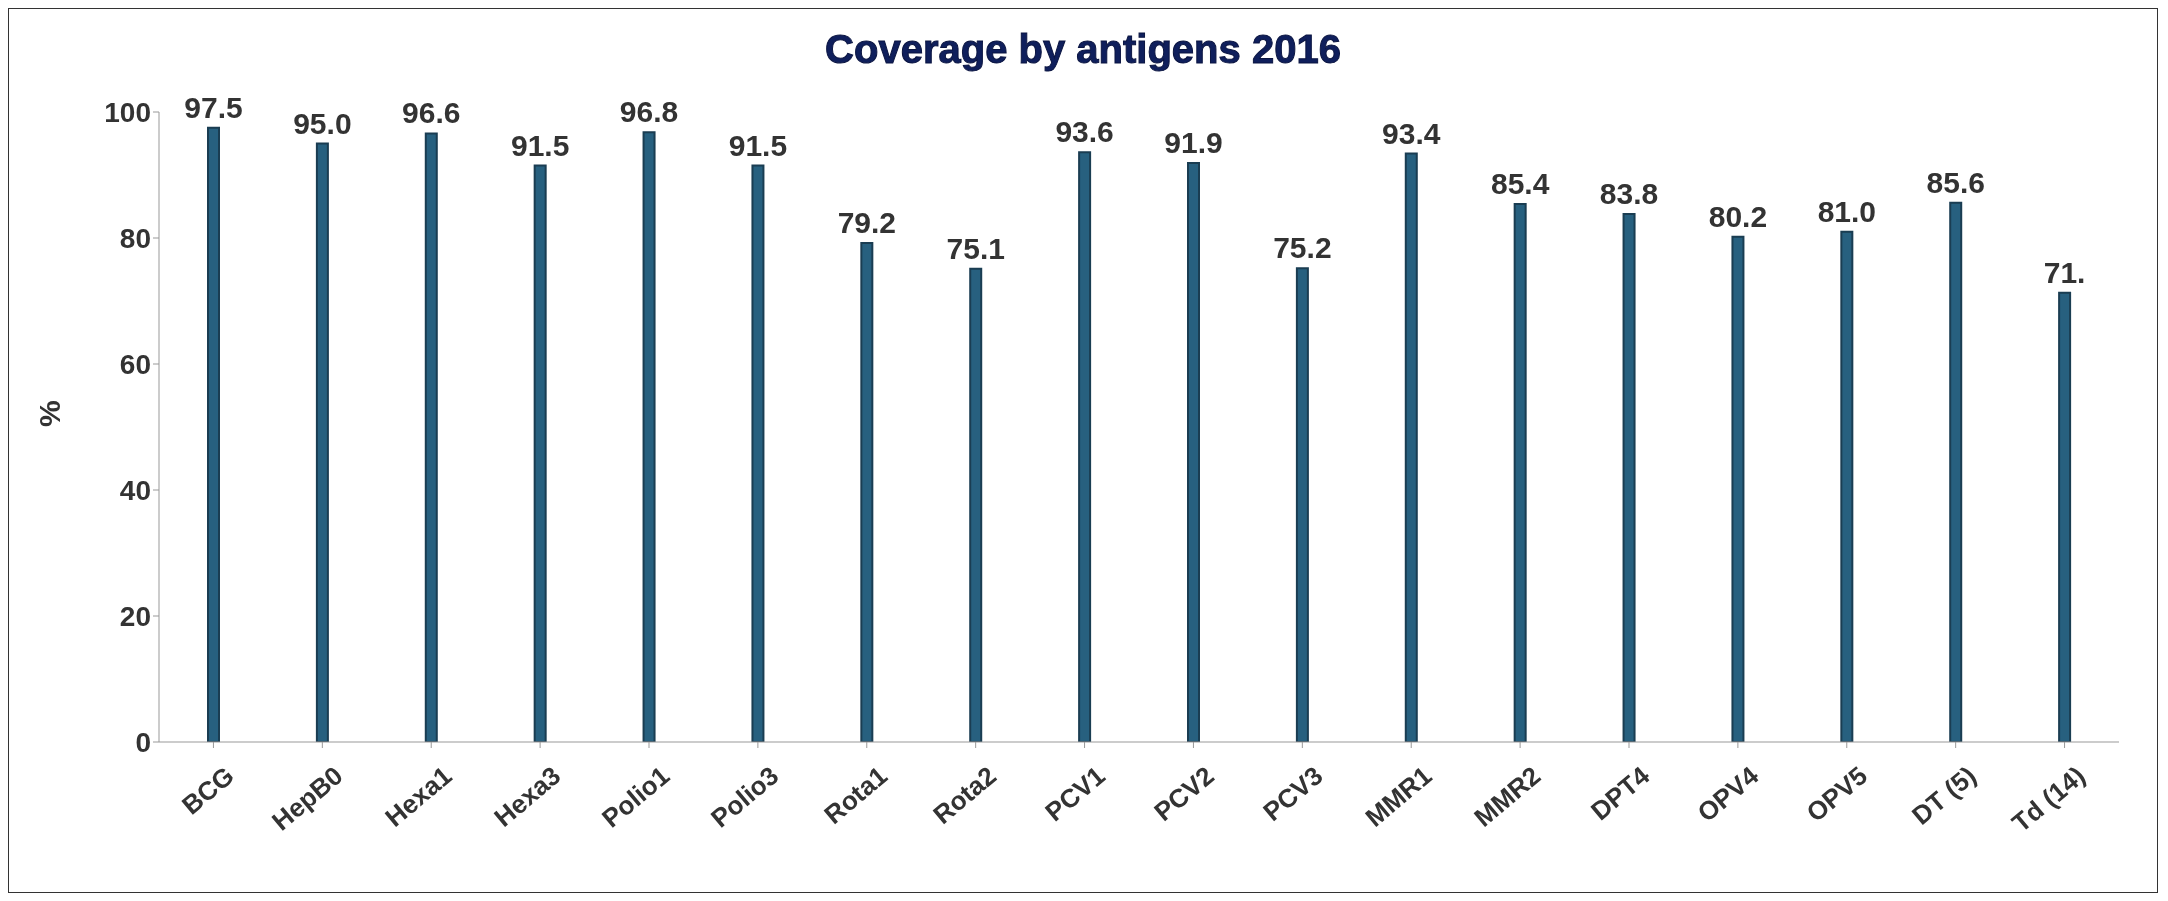 Image resolution: width=2168 pixels, height=901 pixels. What do you see at coordinates (1302, 248) in the screenshot?
I see `data-label: 75.2` at bounding box center [1302, 248].